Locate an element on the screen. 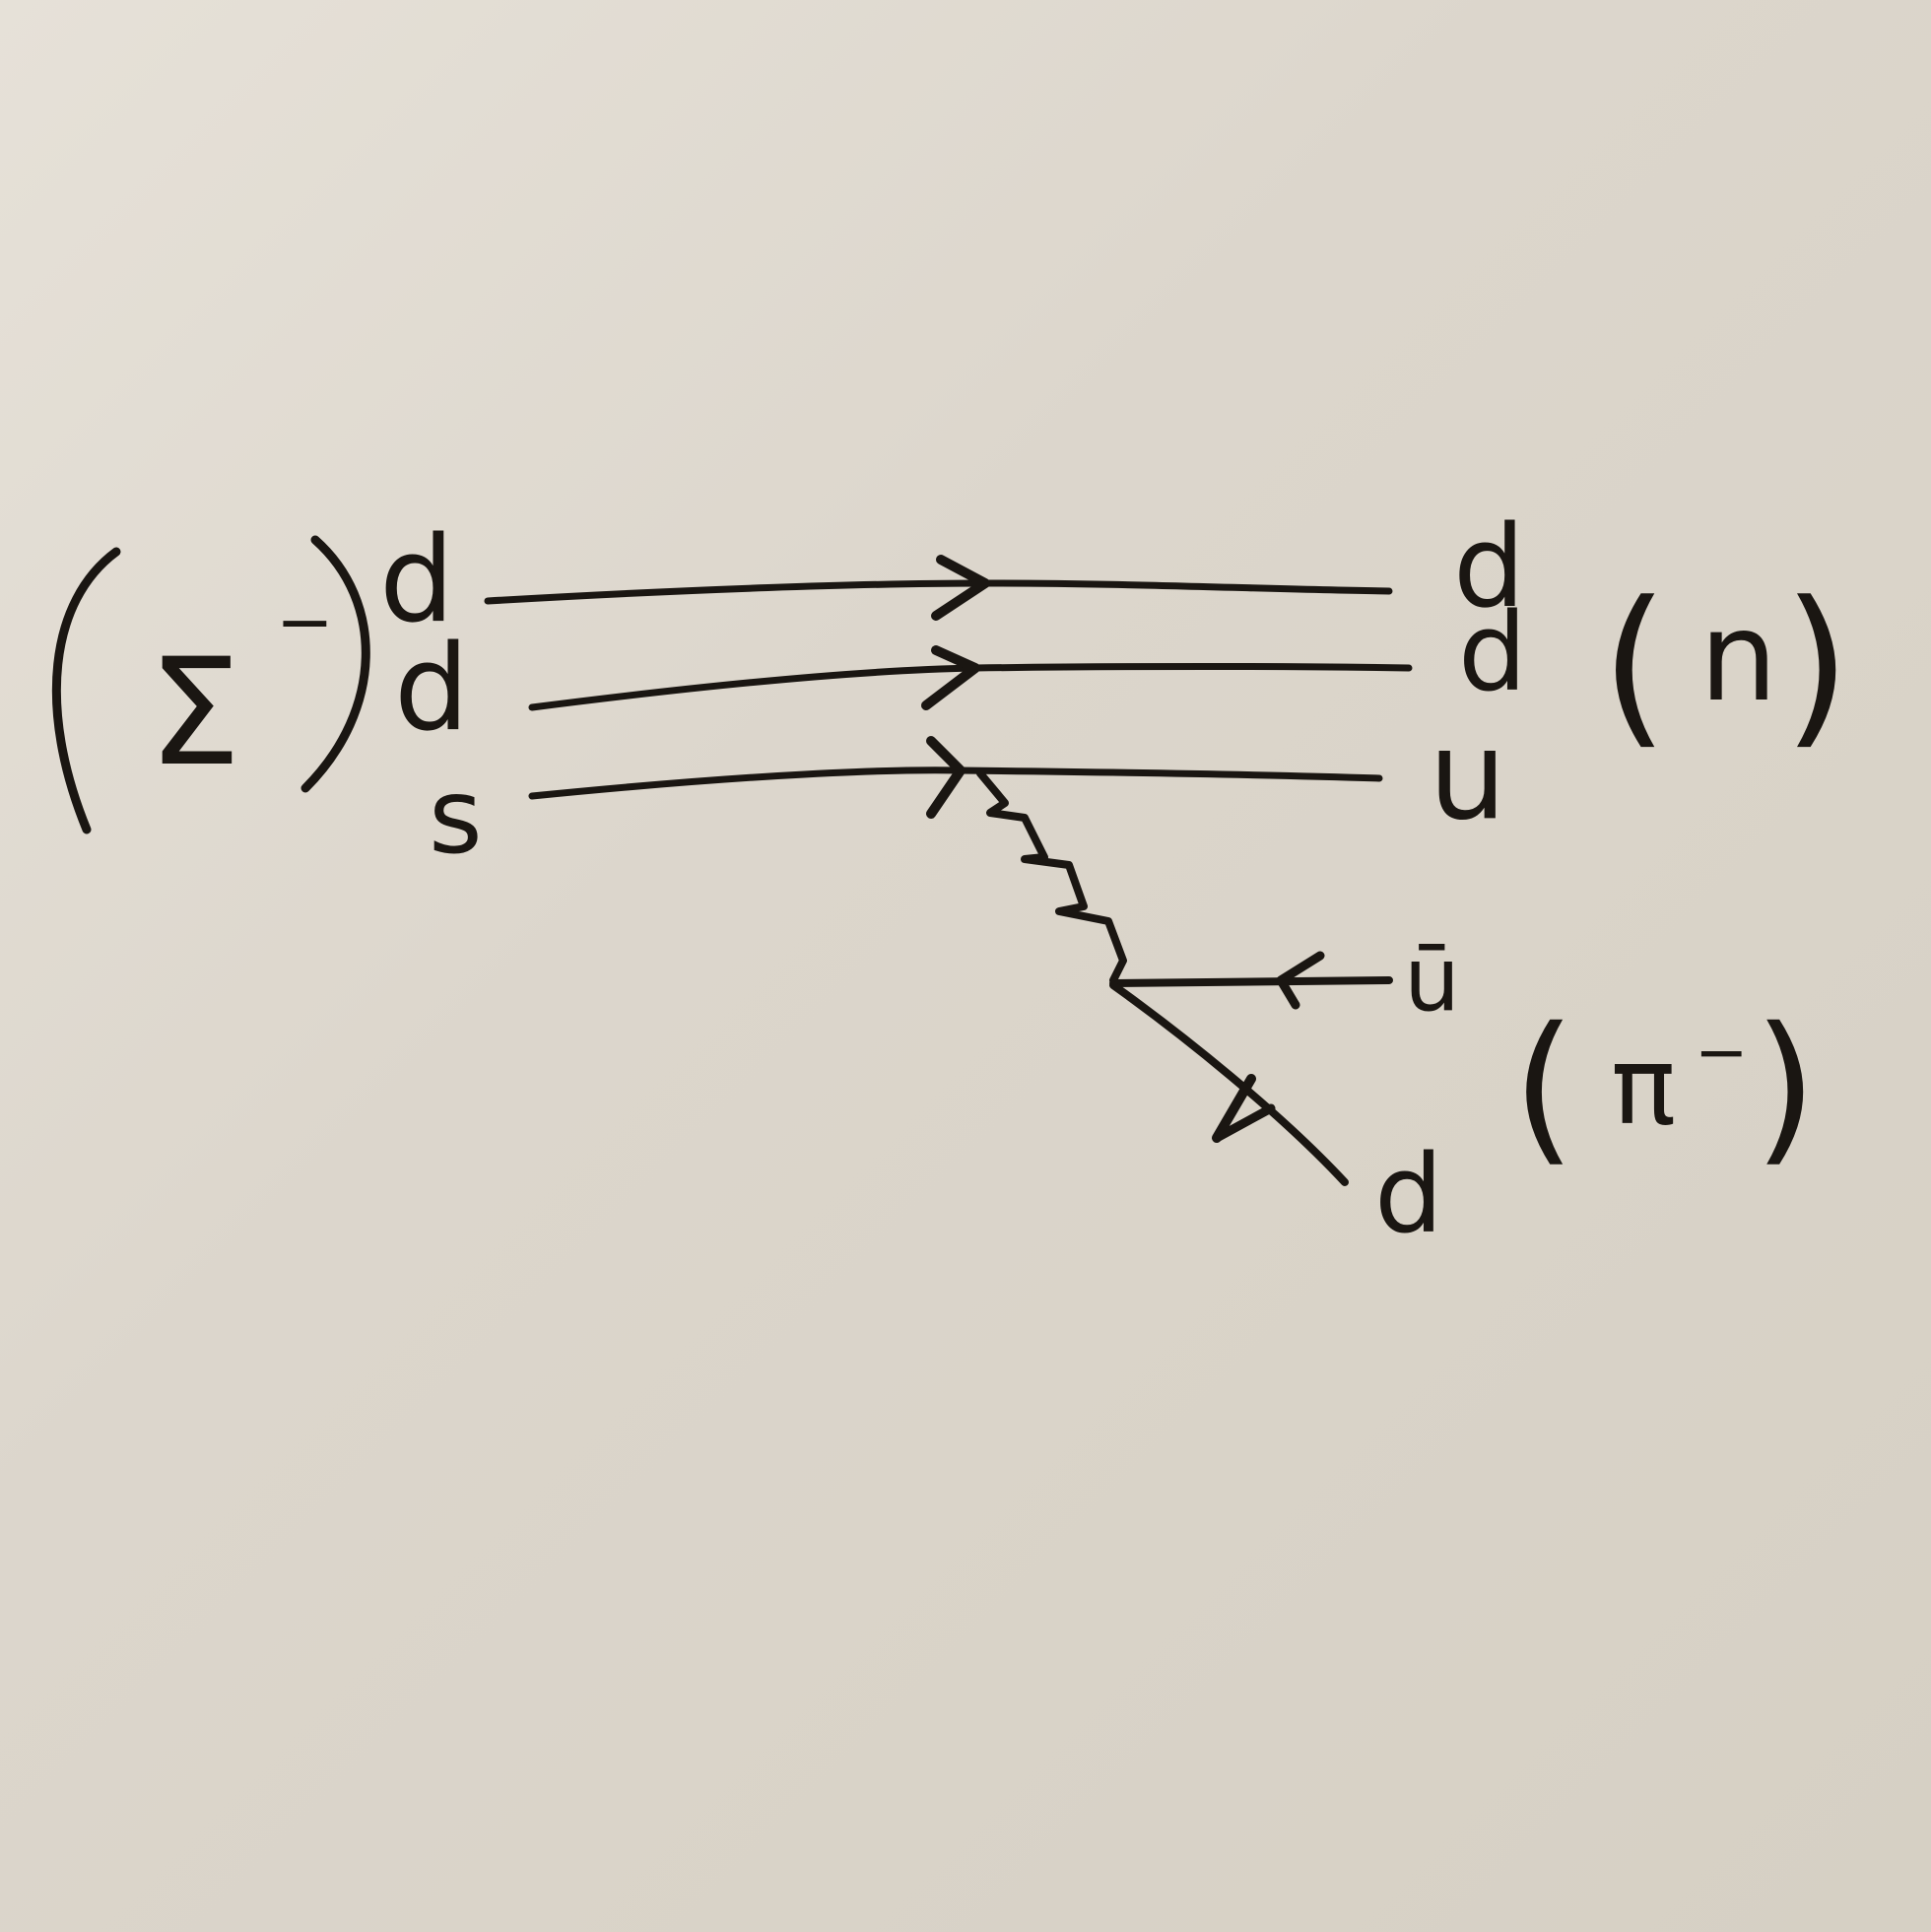  arrow-antiquark-ubar is located at coordinates (1300, 980).